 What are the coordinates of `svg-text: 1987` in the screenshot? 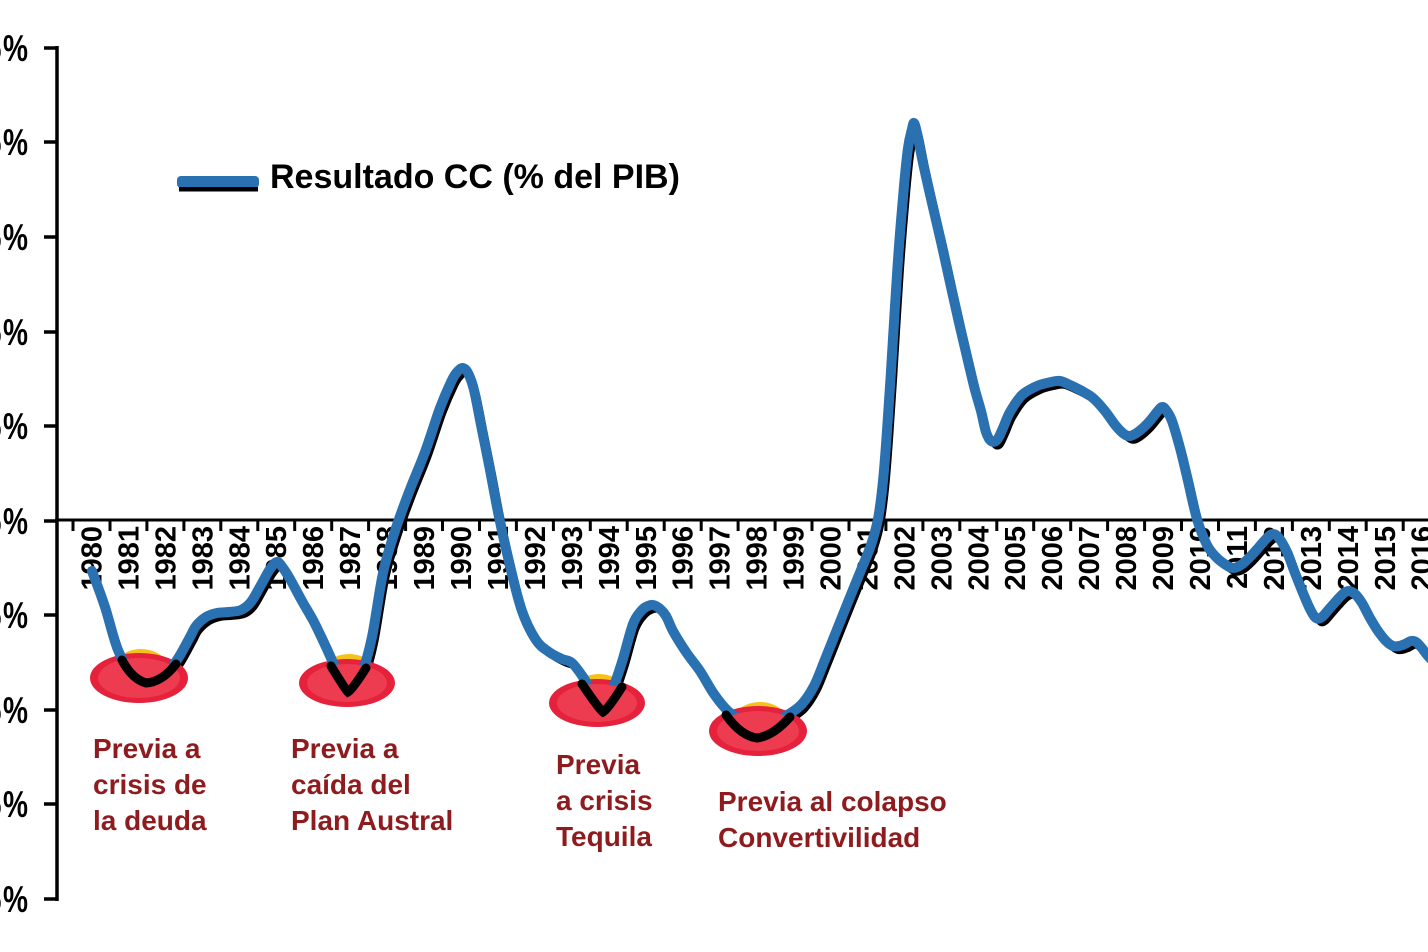 It's located at (351, 558).